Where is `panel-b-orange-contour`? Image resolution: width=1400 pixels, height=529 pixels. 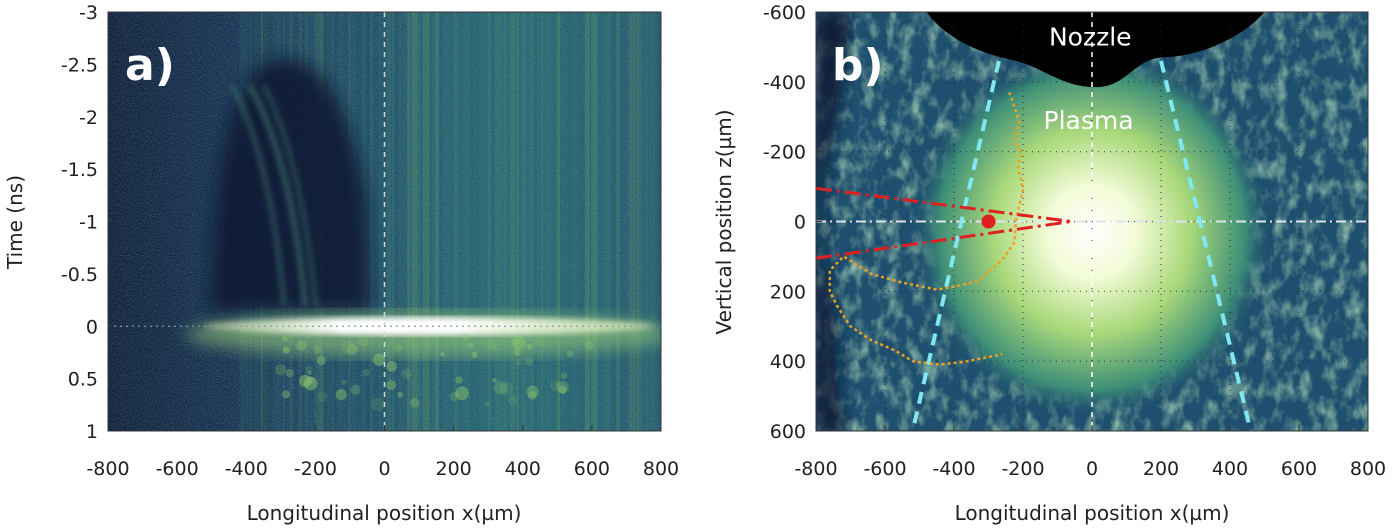 panel-b-orange-contour is located at coordinates (926, 228).